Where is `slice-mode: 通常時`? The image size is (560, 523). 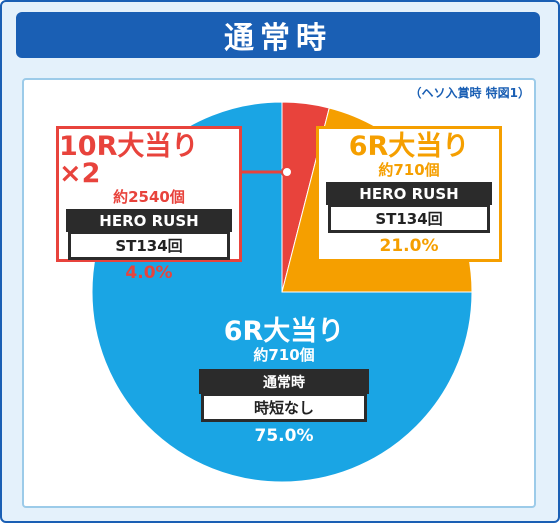
slice-mode: 通常時 is located at coordinates (284, 381).